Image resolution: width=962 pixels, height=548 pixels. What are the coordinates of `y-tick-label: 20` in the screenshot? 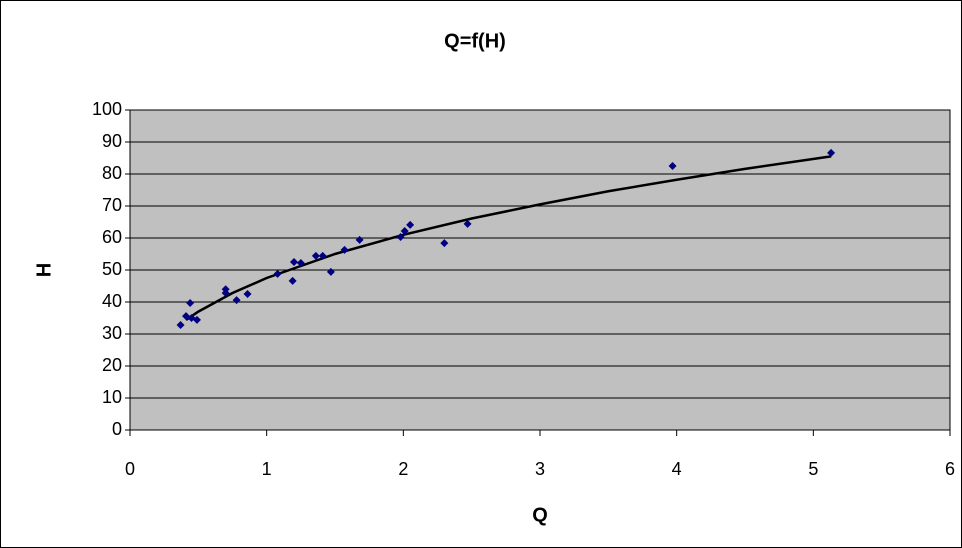 It's located at (112, 365).